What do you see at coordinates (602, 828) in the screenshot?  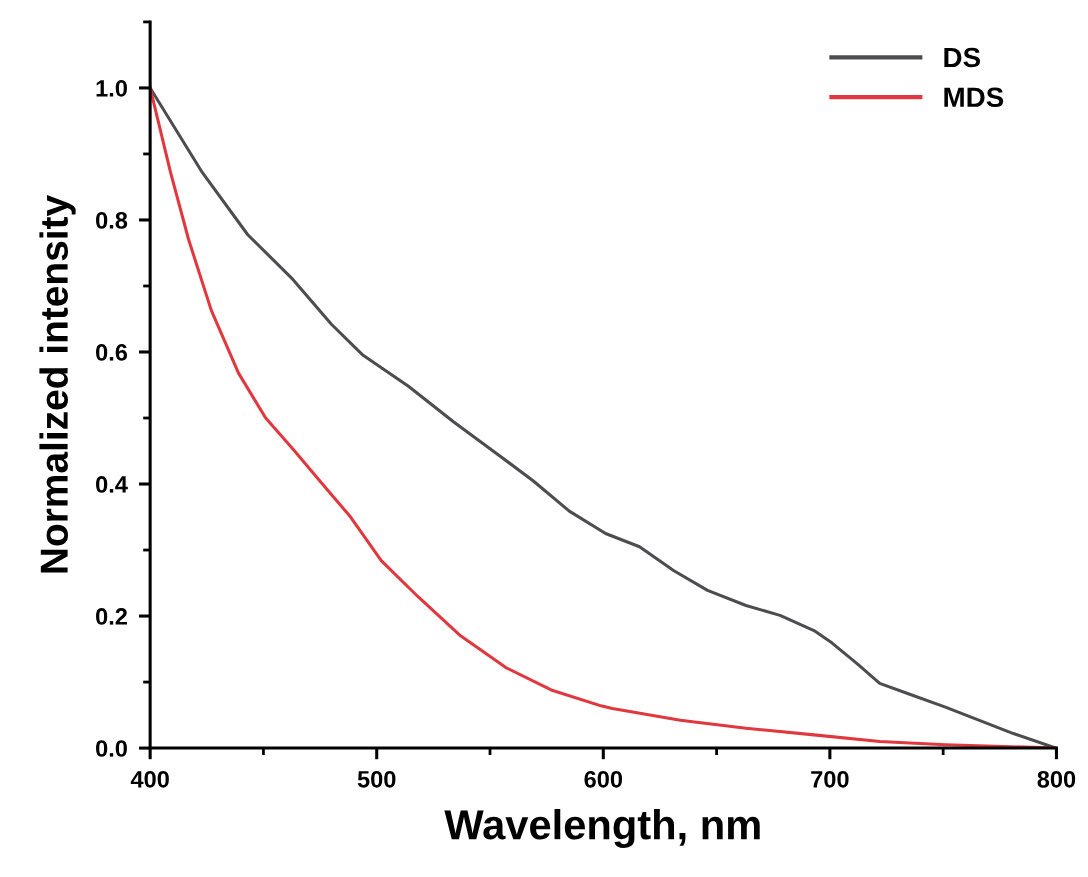 I see `x-axis-title: Wavelength, nm` at bounding box center [602, 828].